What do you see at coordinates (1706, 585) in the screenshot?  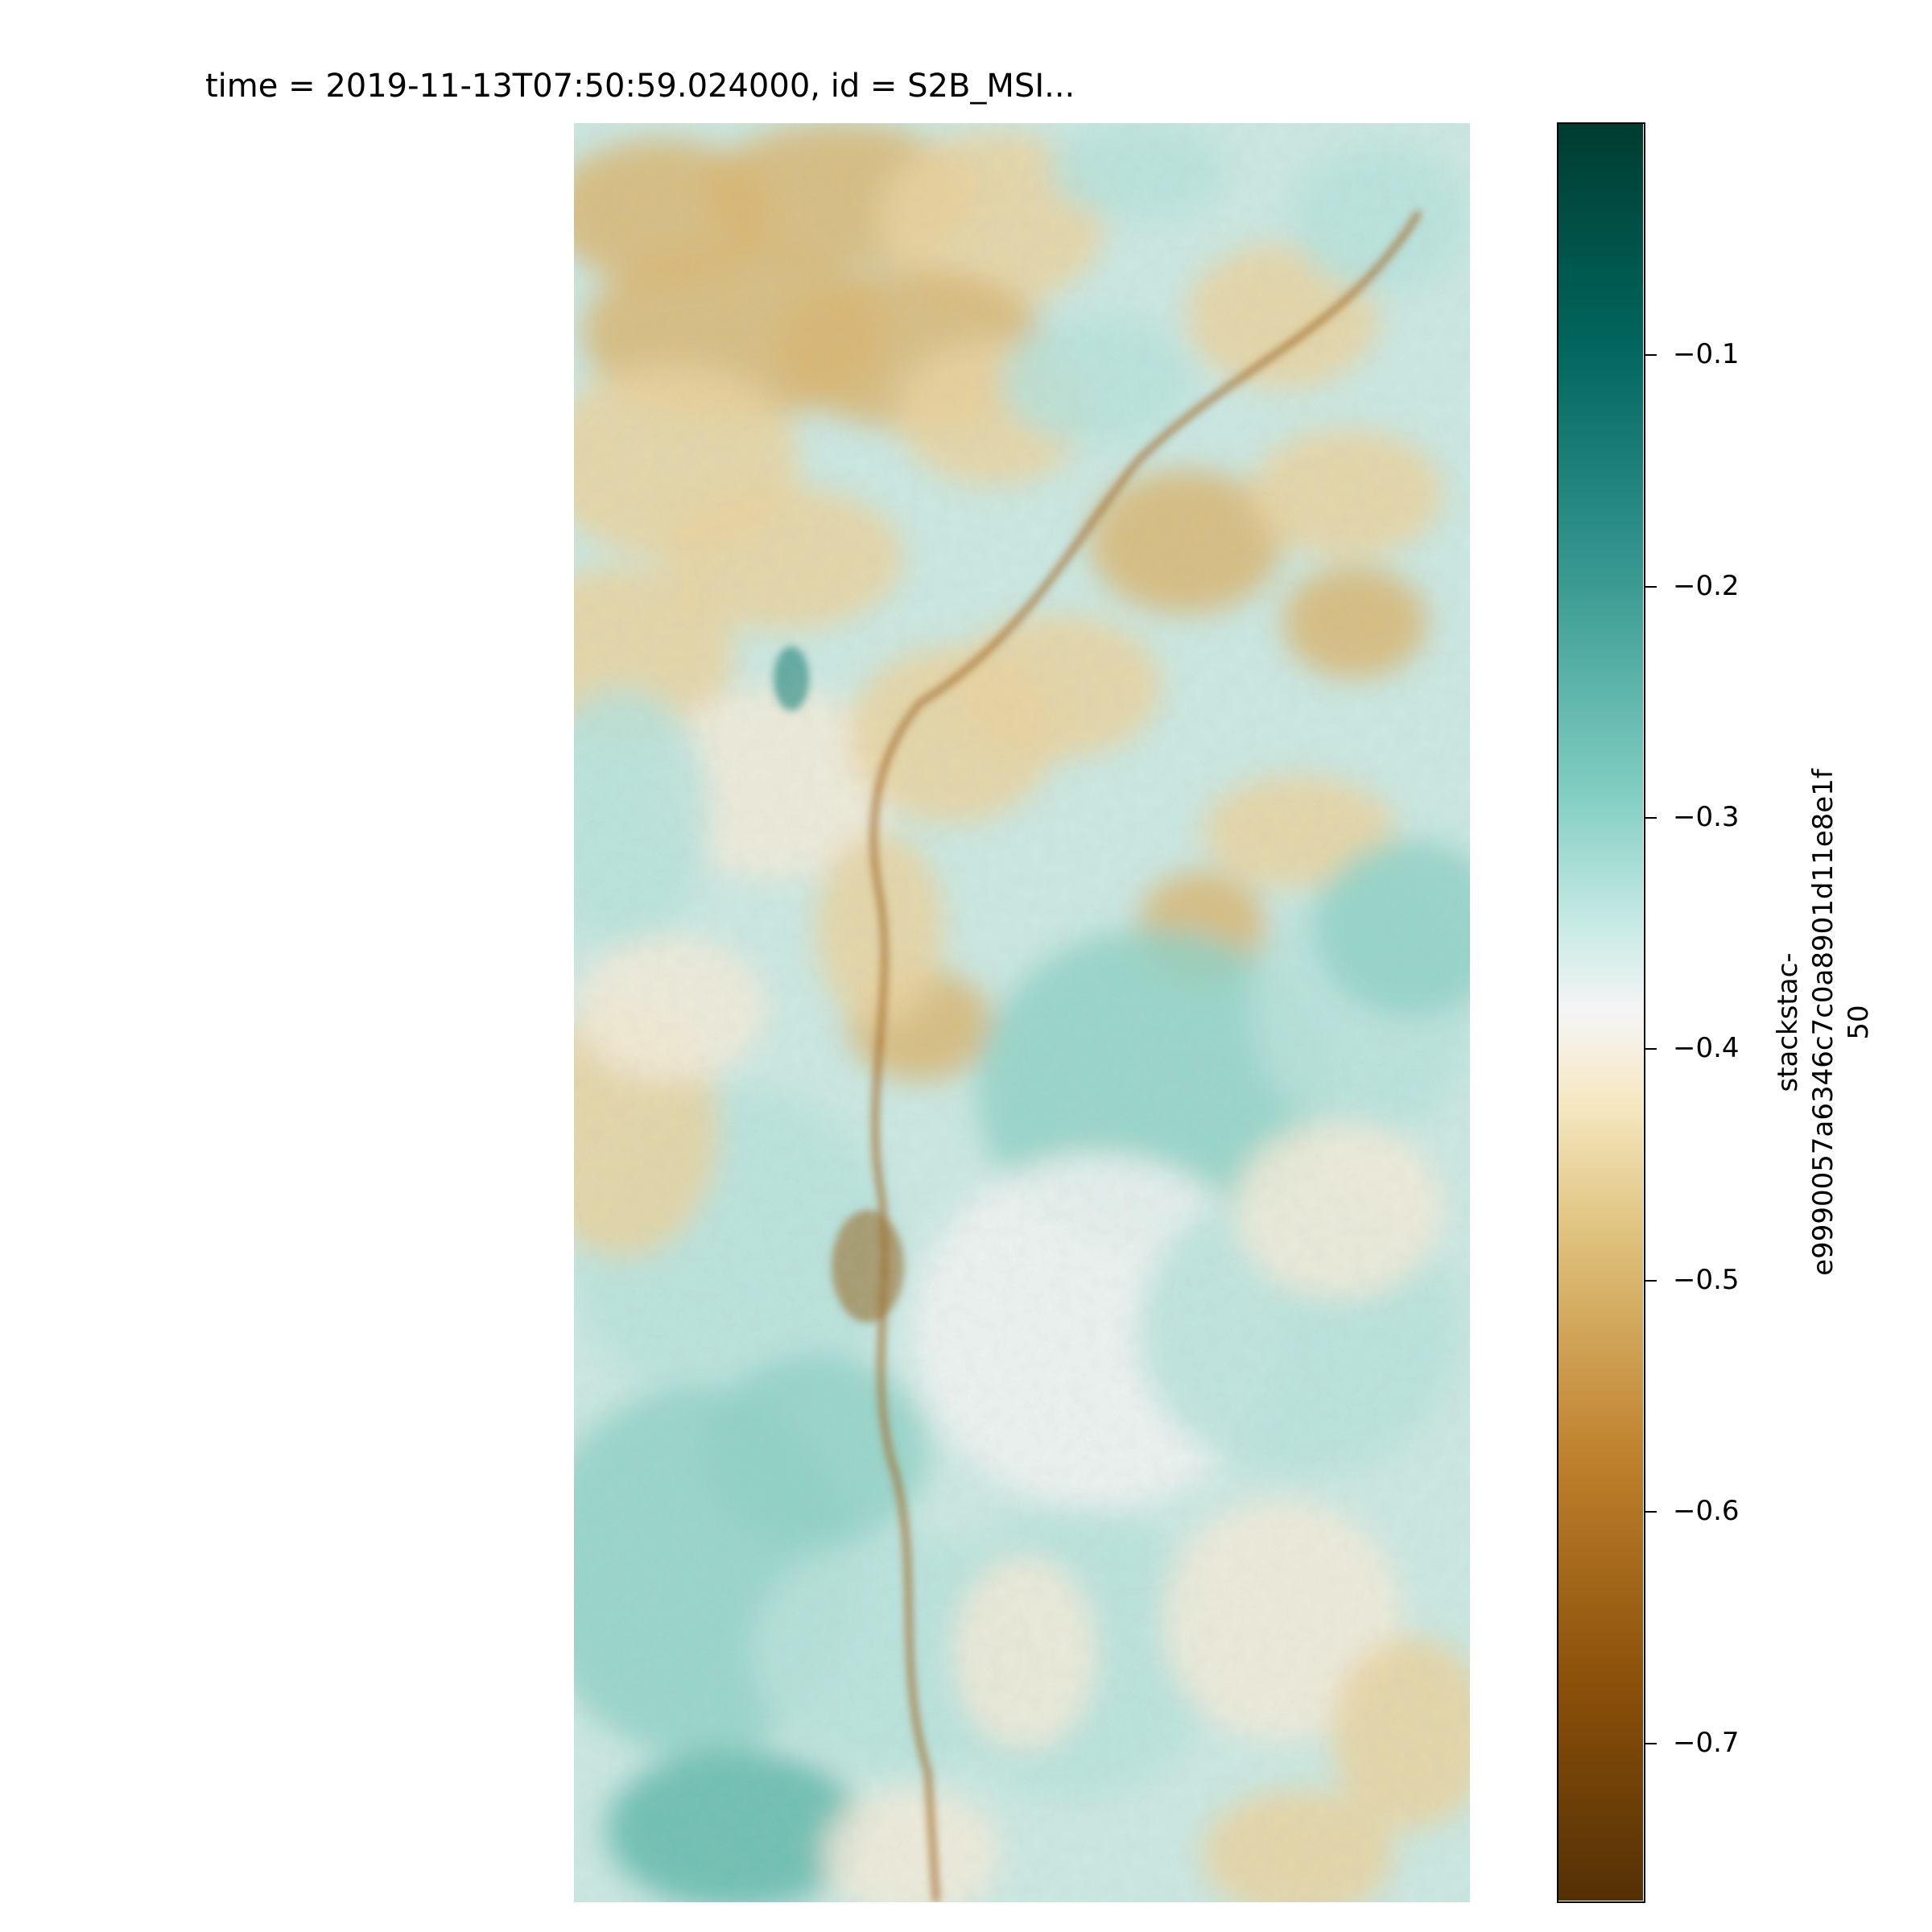 I see `colorbar-tick-label: −0.2` at bounding box center [1706, 585].